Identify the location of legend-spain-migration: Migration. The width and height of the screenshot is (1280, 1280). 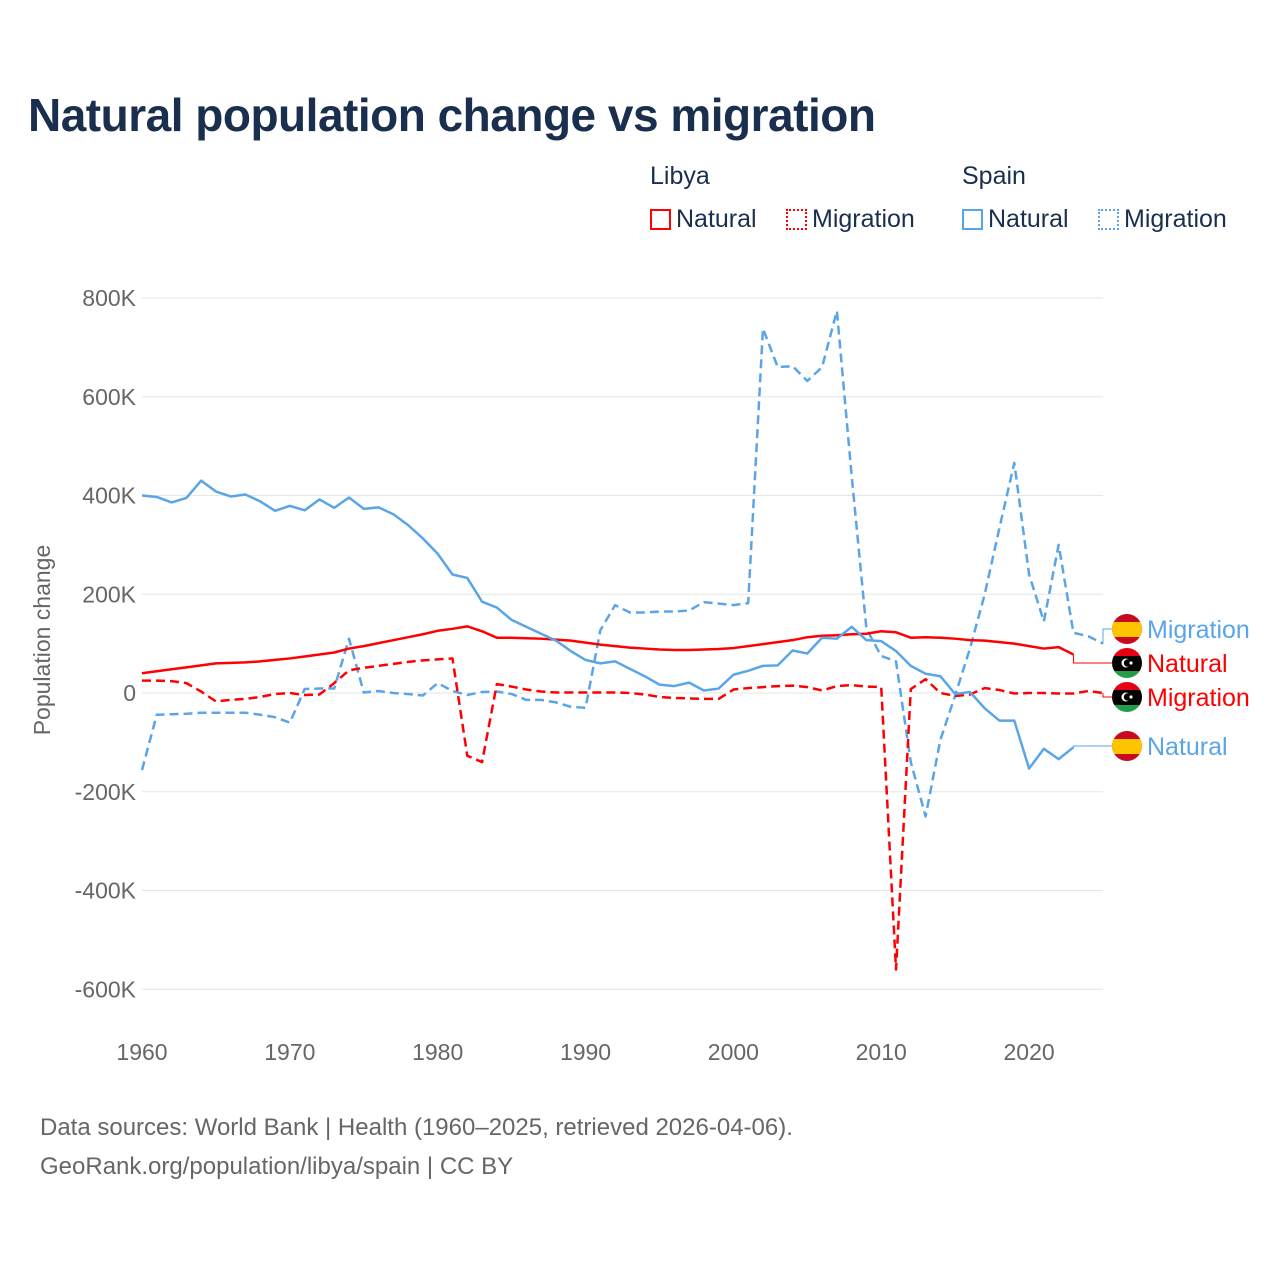
(1162, 219).